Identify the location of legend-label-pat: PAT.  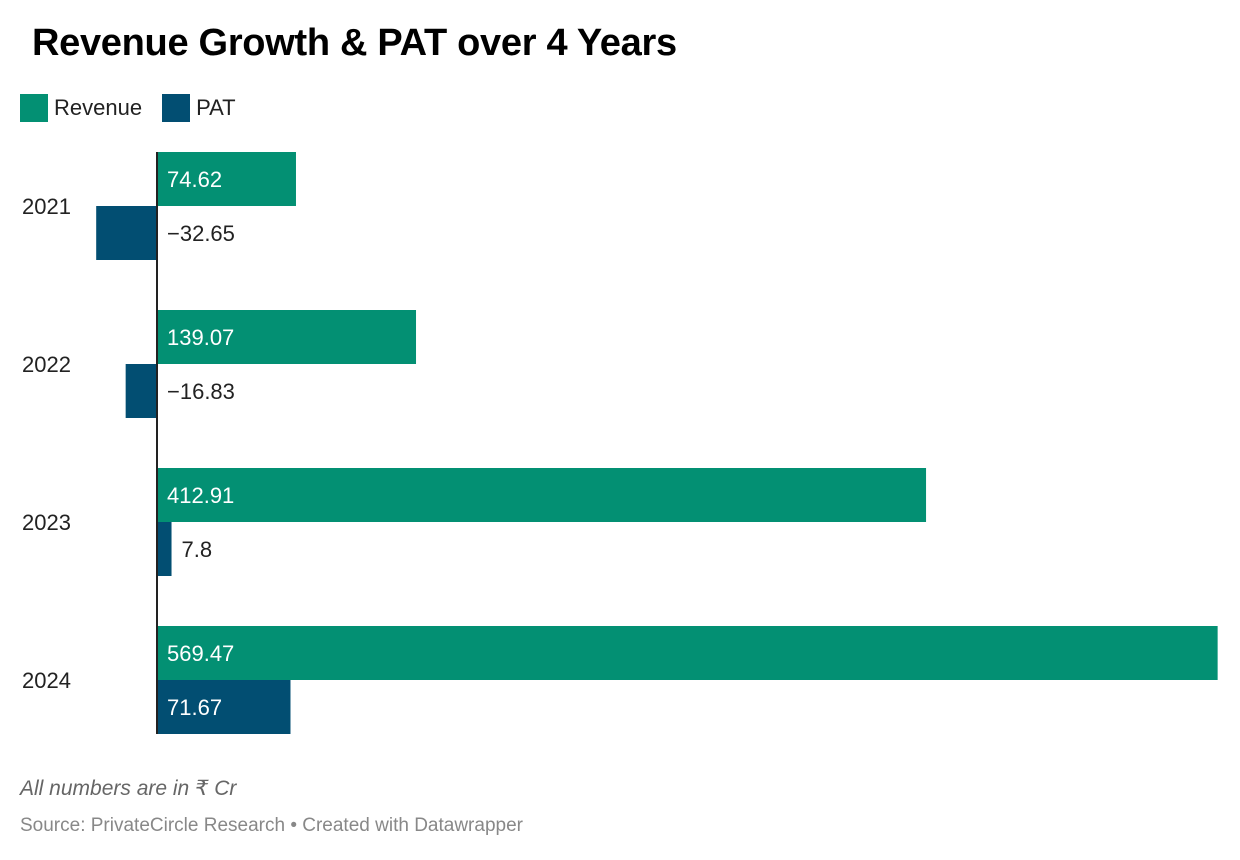
(216, 107).